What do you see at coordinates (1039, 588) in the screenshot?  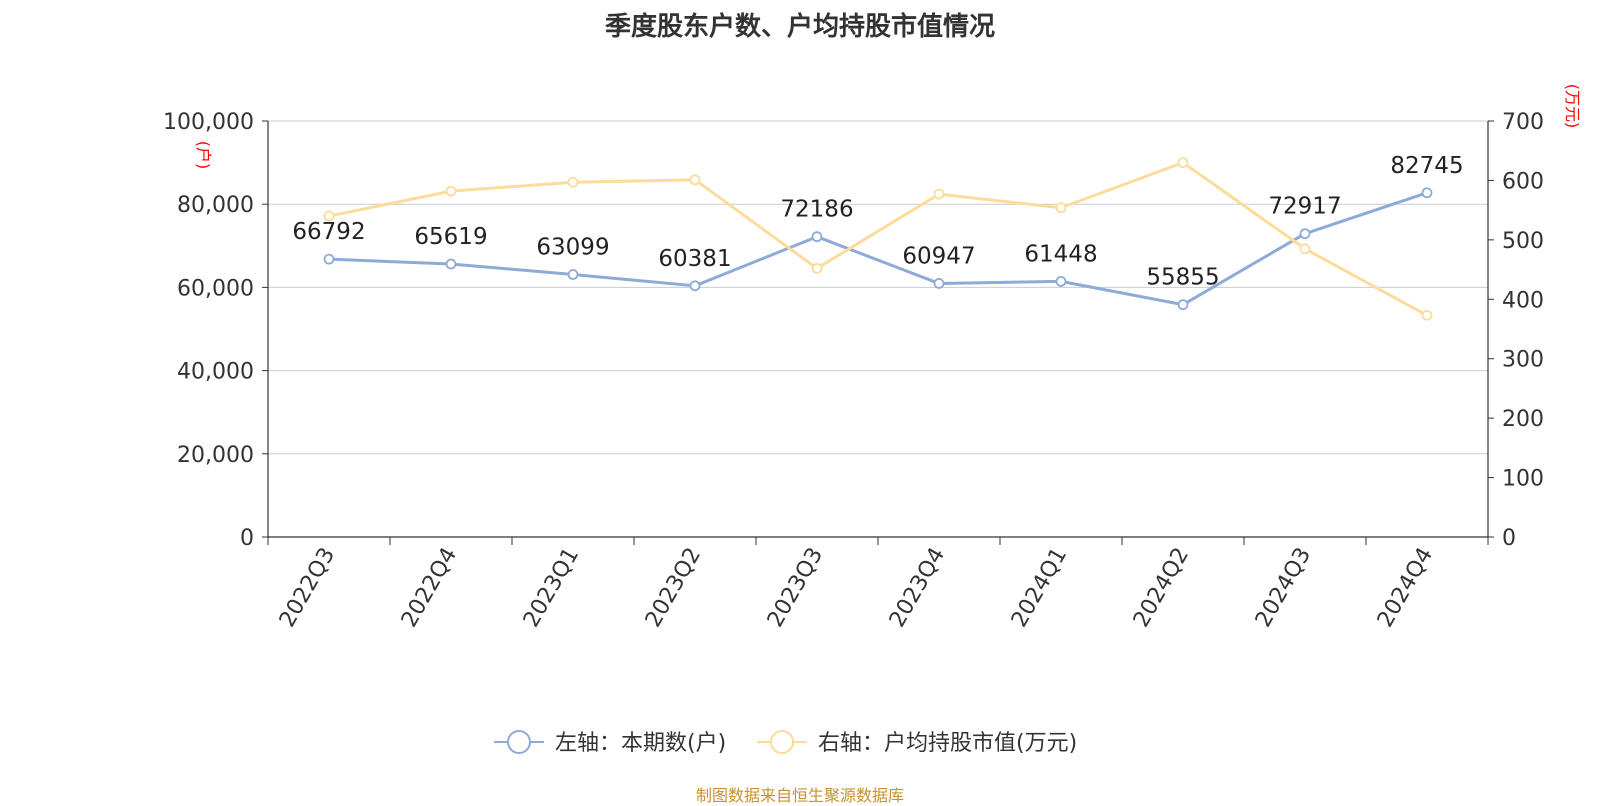 I see `x-tick-label: 2024Q1` at bounding box center [1039, 588].